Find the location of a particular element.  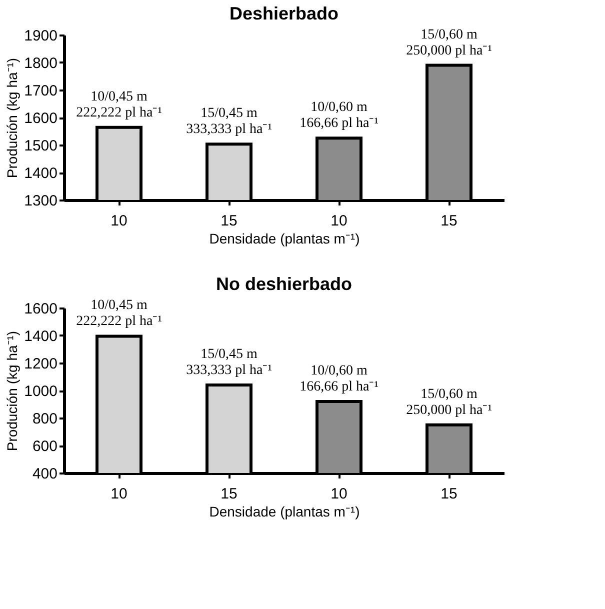

y-tick-label: 600 is located at coordinates (45, 446).